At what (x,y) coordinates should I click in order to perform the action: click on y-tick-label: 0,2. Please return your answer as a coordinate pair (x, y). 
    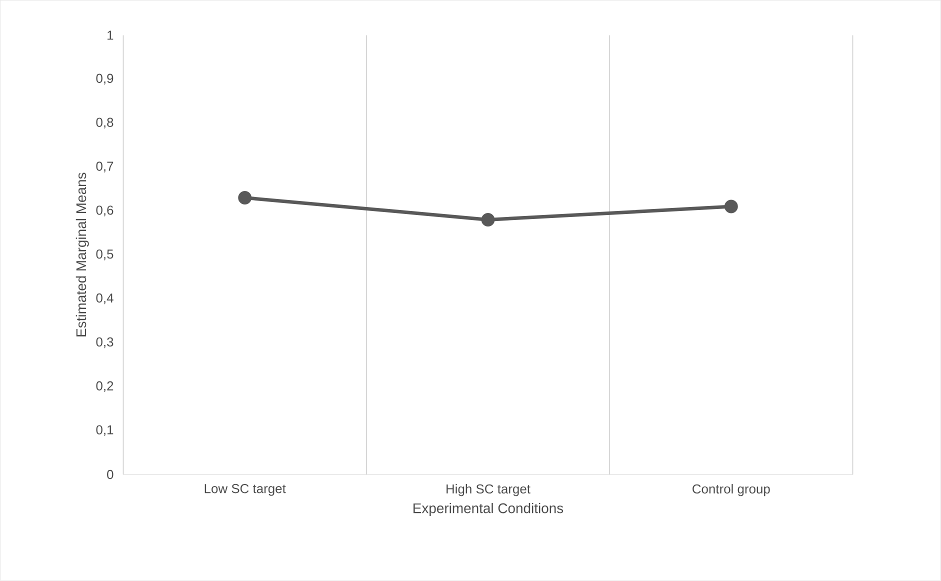
    Looking at the image, I should click on (105, 386).